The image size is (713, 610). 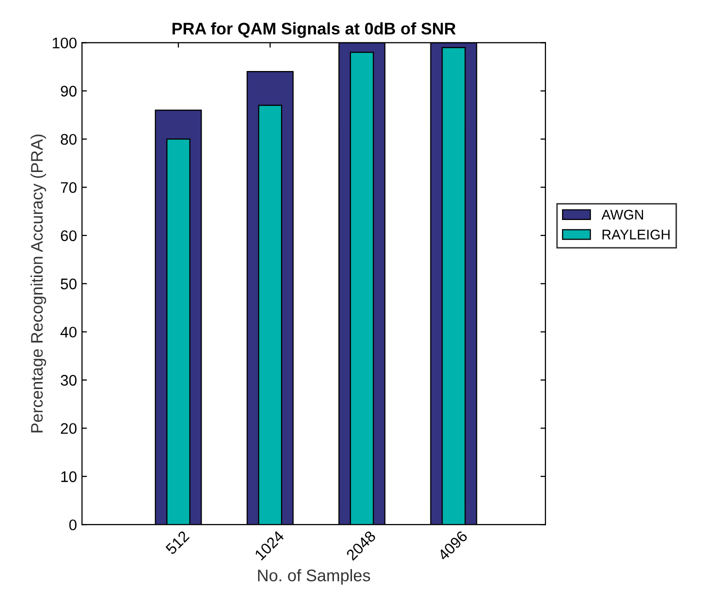 I want to click on y-tick-label: 60, so click(x=68, y=236).